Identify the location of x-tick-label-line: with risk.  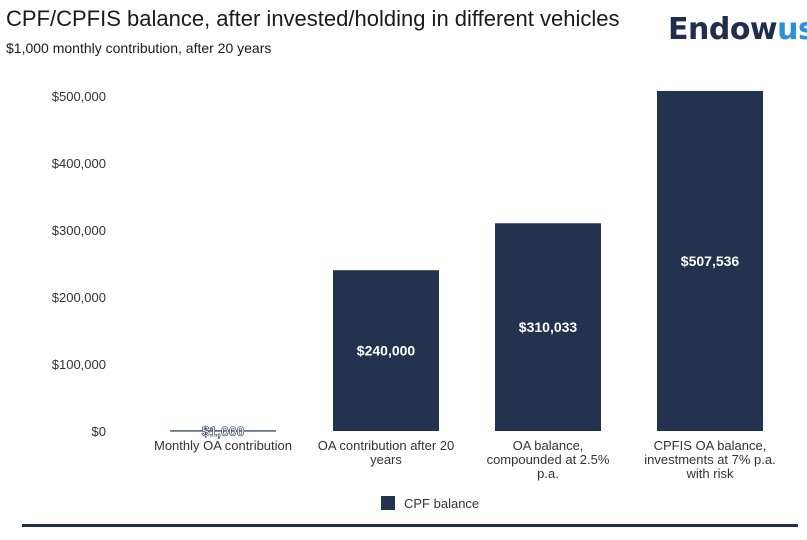
(710, 473).